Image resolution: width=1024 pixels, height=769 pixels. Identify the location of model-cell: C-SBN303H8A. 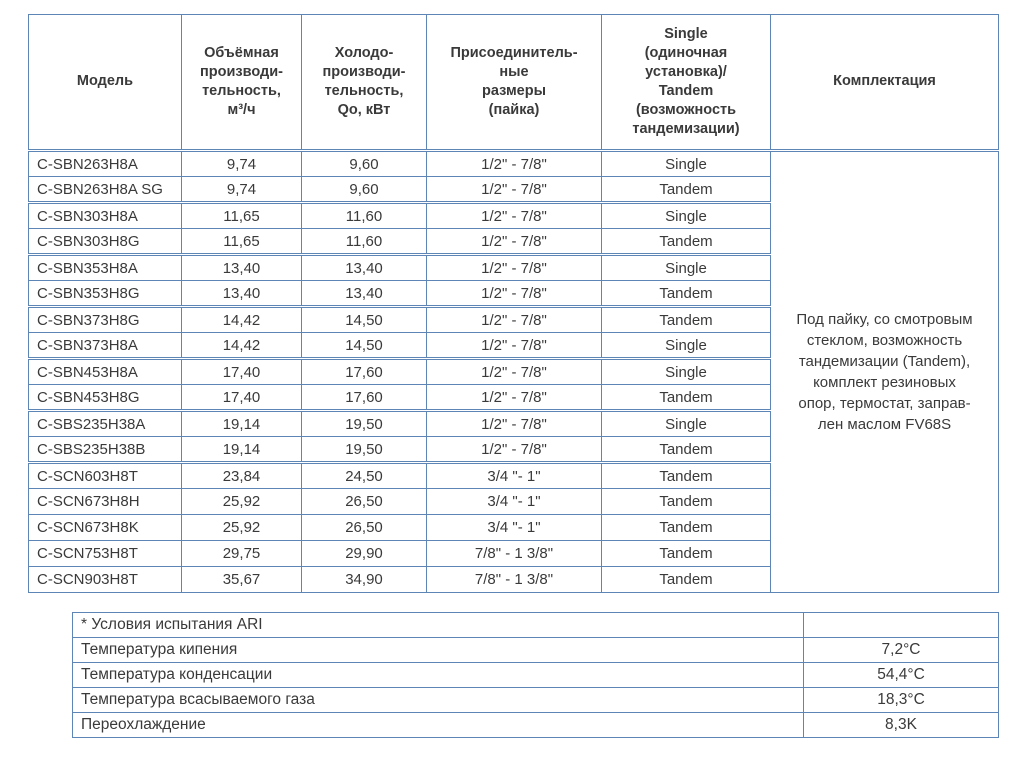
(105, 215).